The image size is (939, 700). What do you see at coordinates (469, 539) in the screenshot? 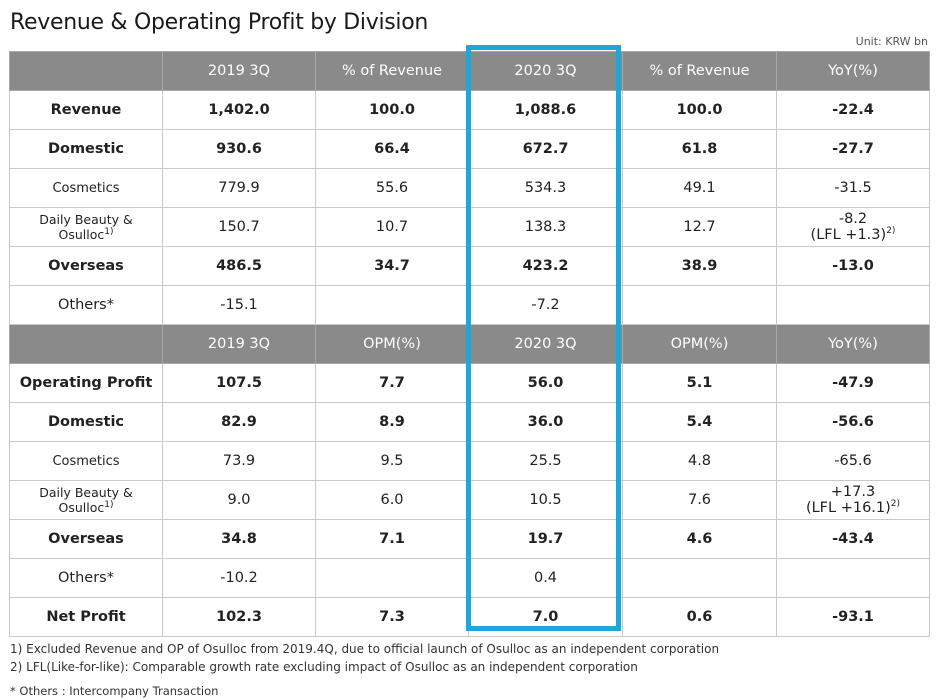
I see `table-row: Overseas 34.8 7.1 19.7 4.6 -43.4` at bounding box center [469, 539].